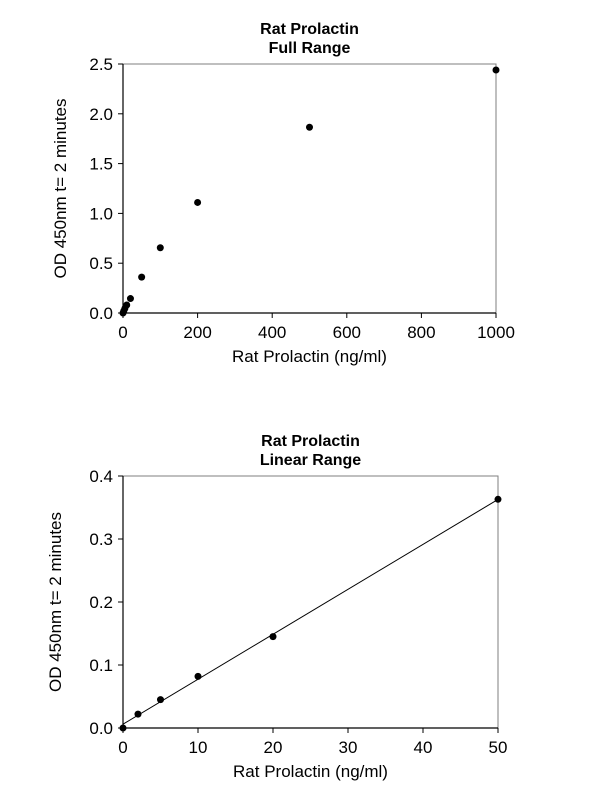 Image resolution: width=600 pixels, height=808 pixels. I want to click on y-tick-label: 0.3, so click(101, 539).